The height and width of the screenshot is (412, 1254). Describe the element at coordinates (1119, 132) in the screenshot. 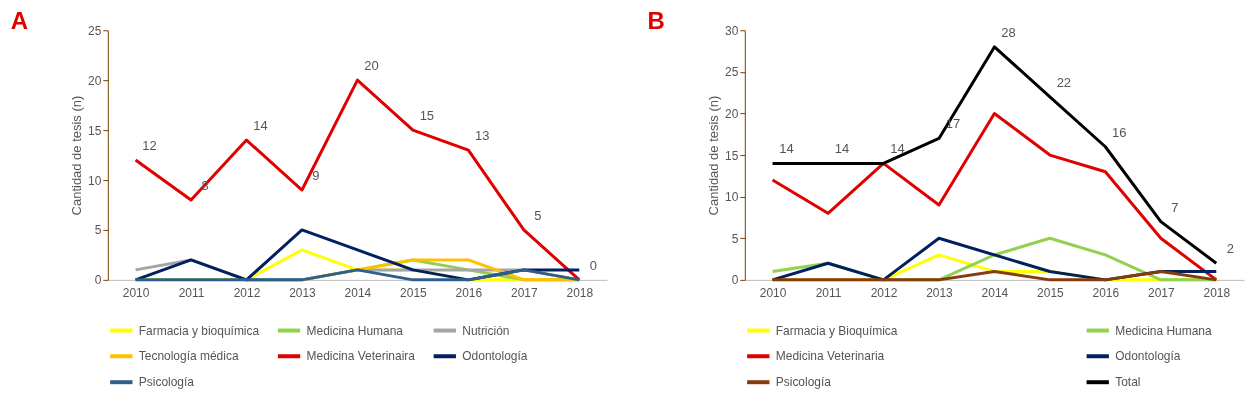

I see `data-label: 16` at that location.